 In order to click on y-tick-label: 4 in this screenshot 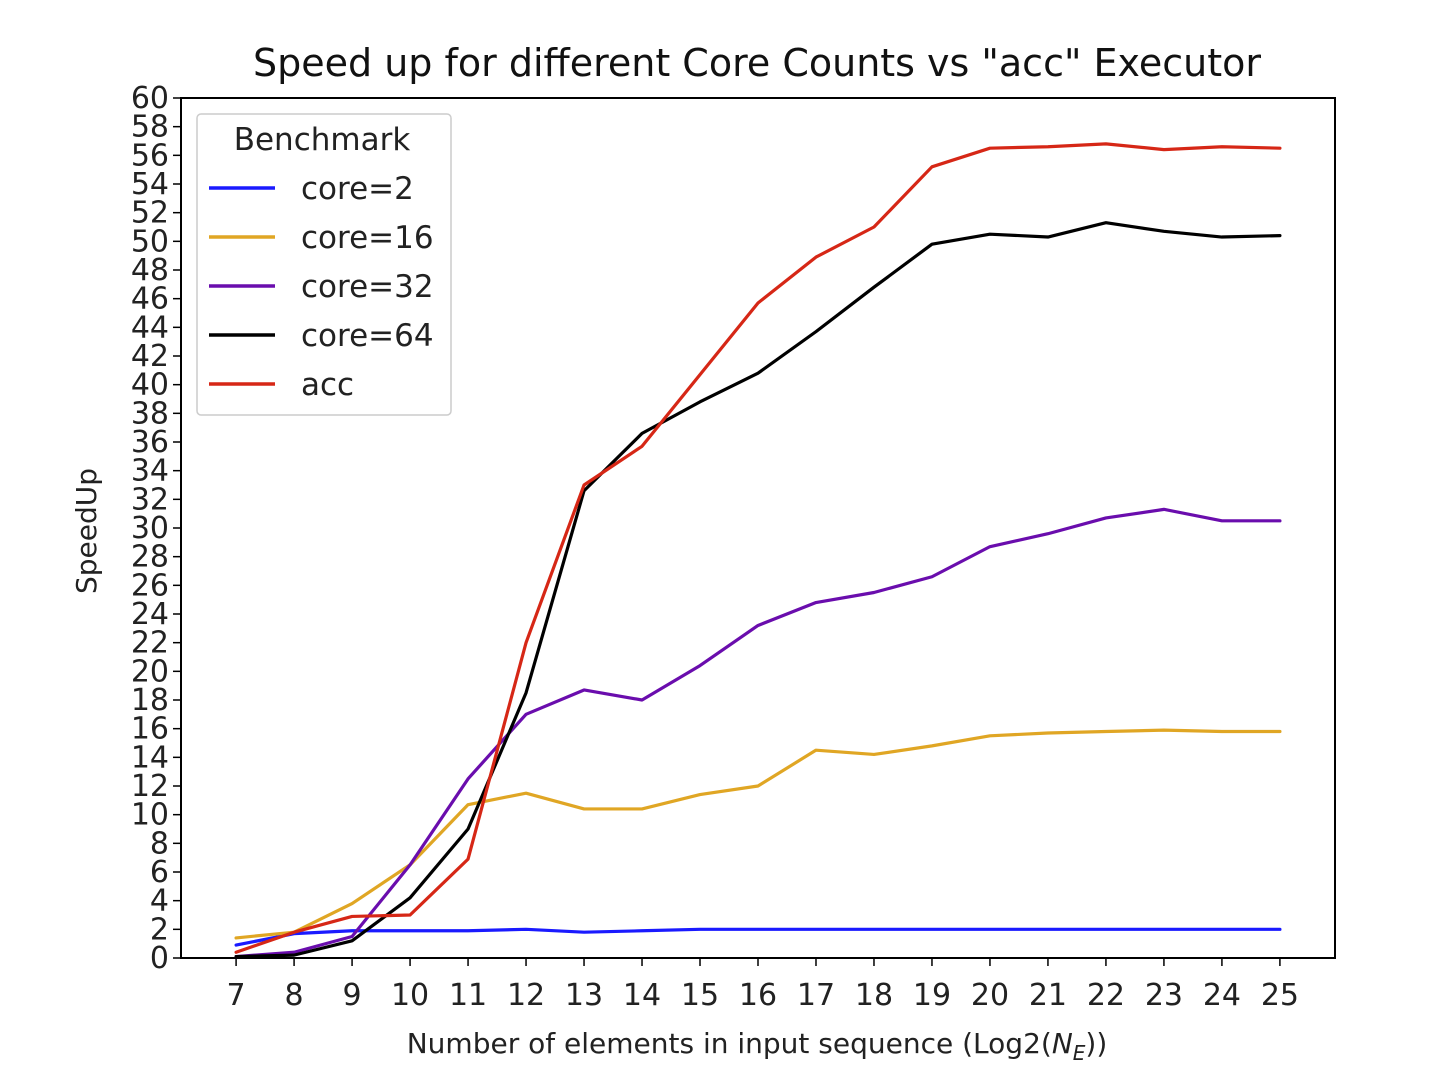, I will do `click(159, 901)`.